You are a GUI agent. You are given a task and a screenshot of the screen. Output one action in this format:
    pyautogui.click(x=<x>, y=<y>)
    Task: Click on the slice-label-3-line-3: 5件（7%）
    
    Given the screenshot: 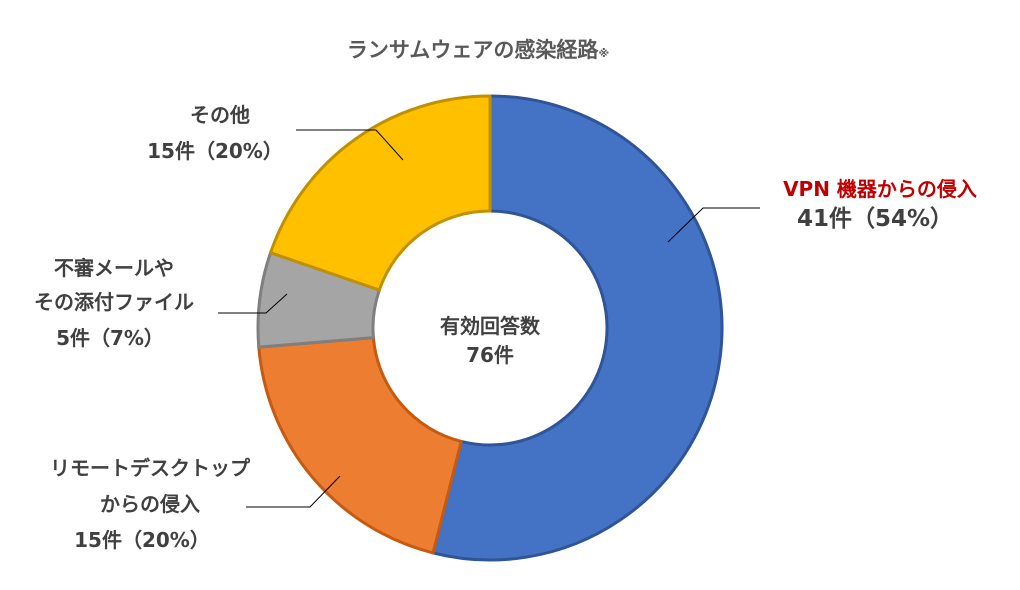 What is the action you would take?
    pyautogui.click(x=110, y=338)
    